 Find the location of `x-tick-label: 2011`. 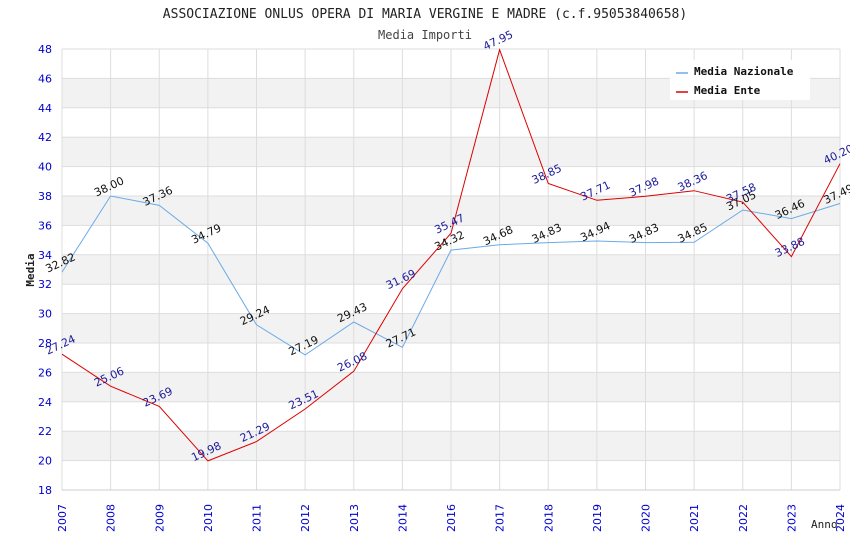

x-tick-label: 2011 is located at coordinates (257, 518).